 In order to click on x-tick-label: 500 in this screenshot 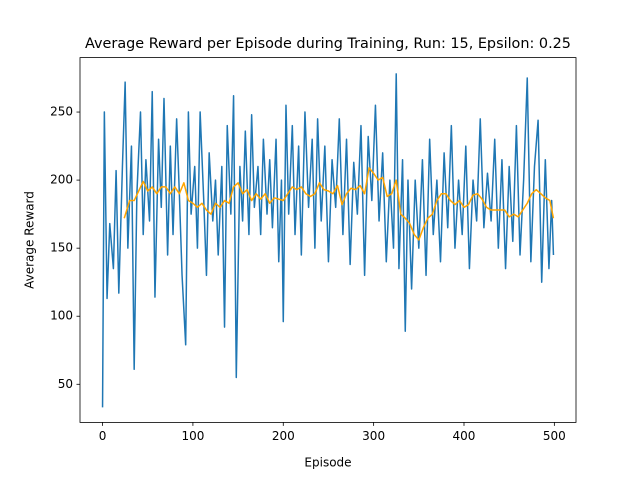, I will do `click(554, 436)`.